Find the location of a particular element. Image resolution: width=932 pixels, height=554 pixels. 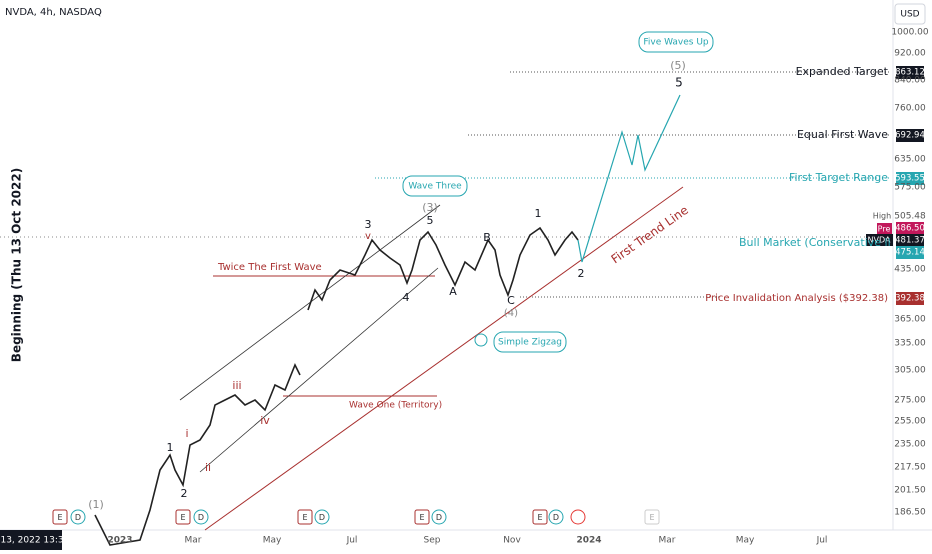

pre-tag-box is located at coordinates (884, 229).